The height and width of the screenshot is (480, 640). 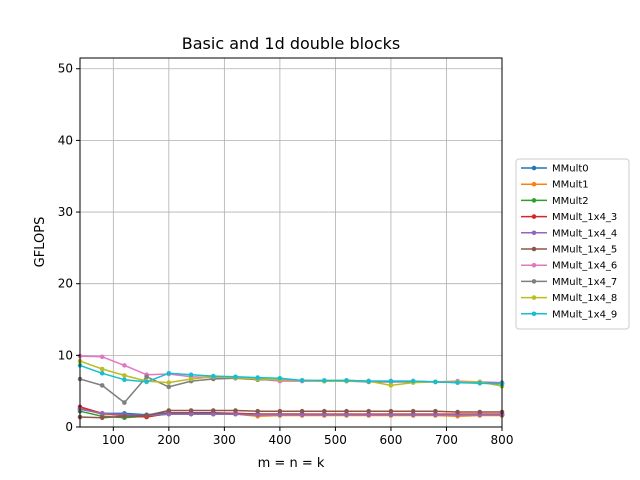 What do you see at coordinates (584, 298) in the screenshot?
I see `legend-label: MMult_1x4_8` at bounding box center [584, 298].